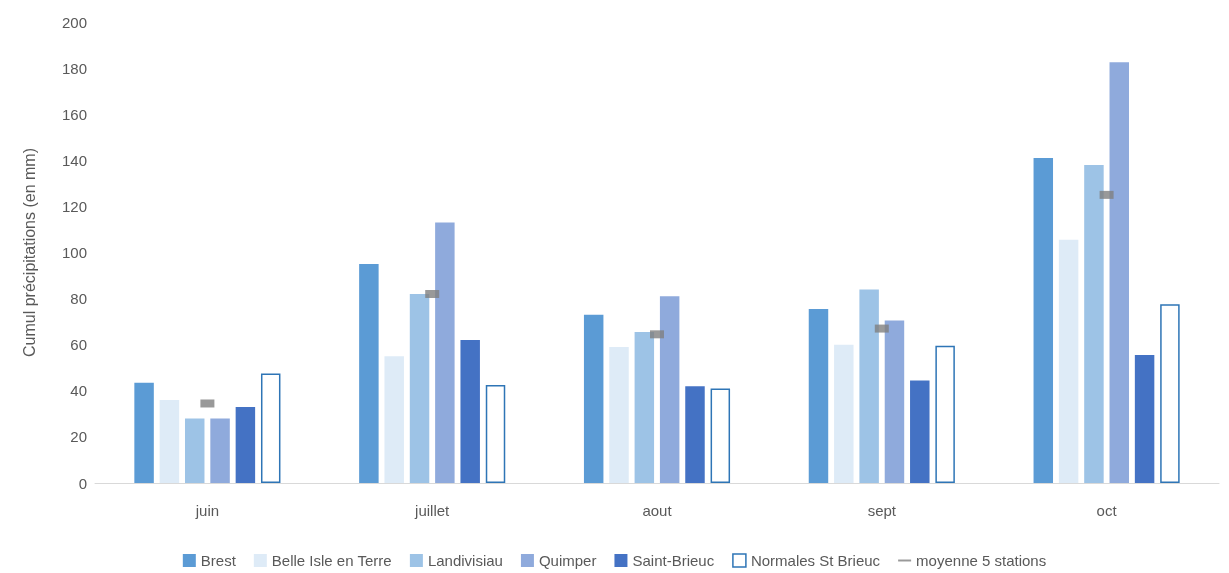 The width and height of the screenshot is (1229, 573). What do you see at coordinates (74, 252) in the screenshot?
I see `y-tick-label: 100` at bounding box center [74, 252].